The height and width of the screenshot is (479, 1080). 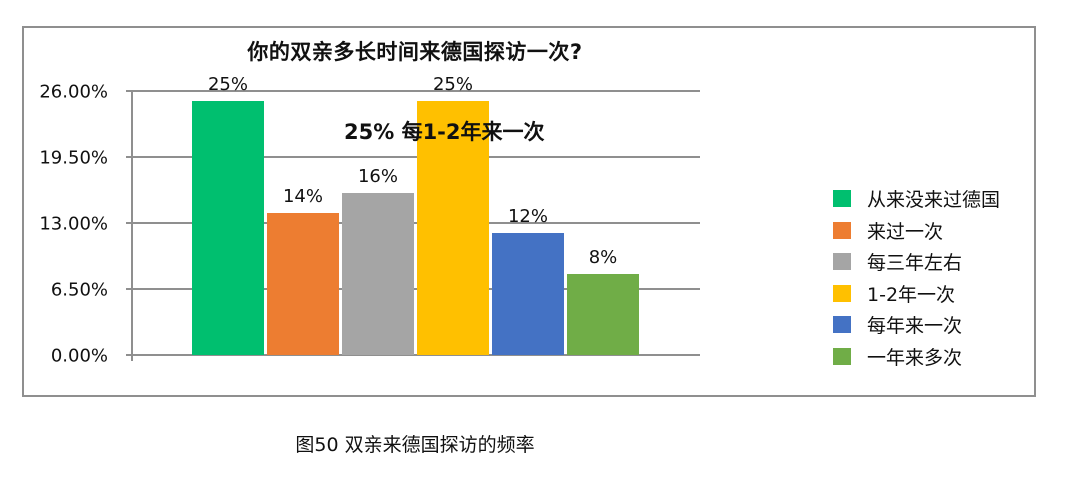 What do you see at coordinates (415, 445) in the screenshot?
I see `figure-caption: 图50 双亲来德国探访的频率` at bounding box center [415, 445].